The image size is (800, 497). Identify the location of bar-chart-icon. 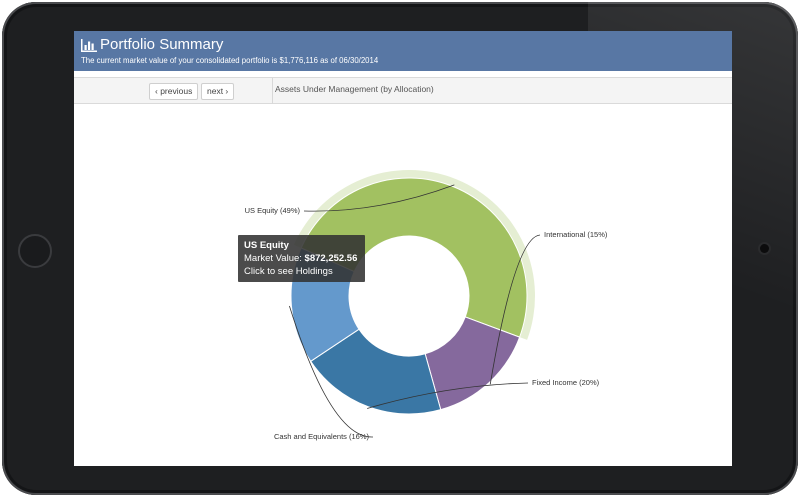
(89, 45).